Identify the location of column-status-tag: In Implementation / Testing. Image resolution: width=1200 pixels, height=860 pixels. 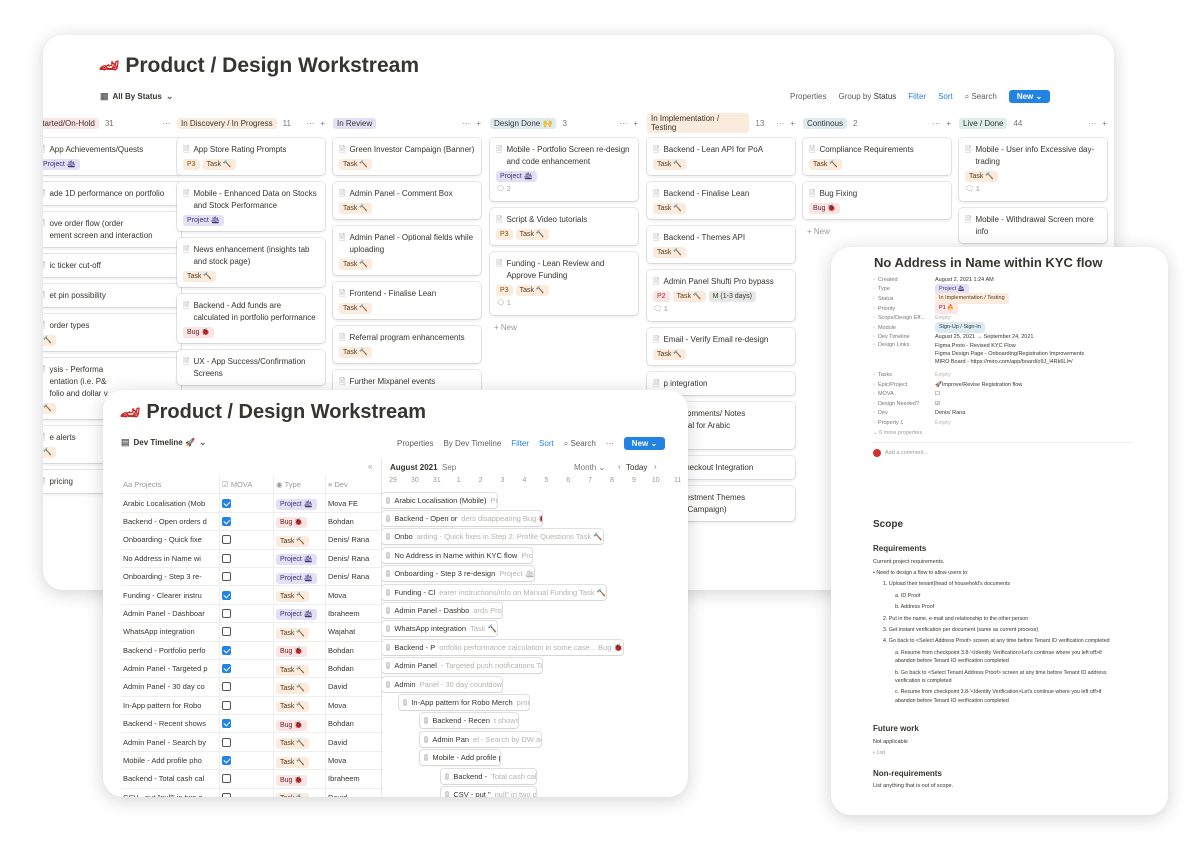
(698, 123).